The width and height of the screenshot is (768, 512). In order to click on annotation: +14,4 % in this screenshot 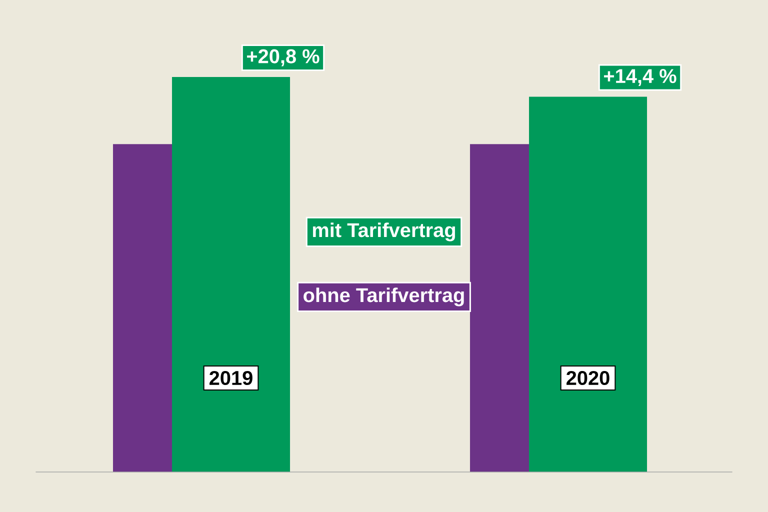, I will do `click(640, 77)`.